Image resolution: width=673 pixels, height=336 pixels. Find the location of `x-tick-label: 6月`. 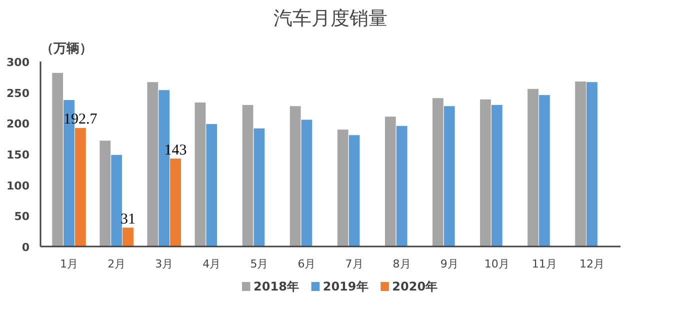

x-tick-label: 6月 is located at coordinates (307, 264).